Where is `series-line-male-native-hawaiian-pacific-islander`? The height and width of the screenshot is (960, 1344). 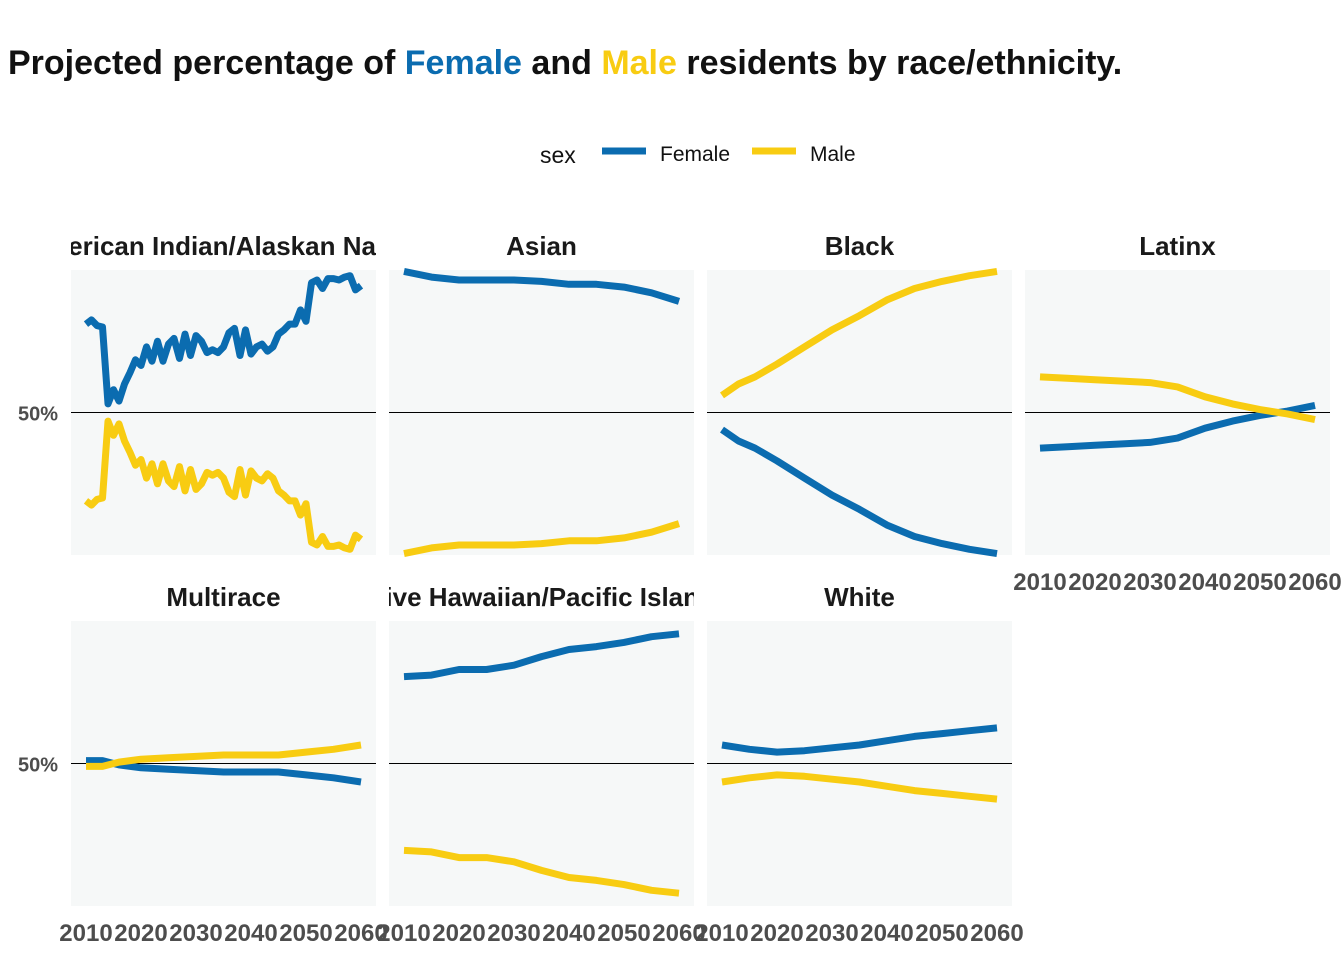
series-line-male-native-hawaiian-pacific-islander is located at coordinates (541, 871).